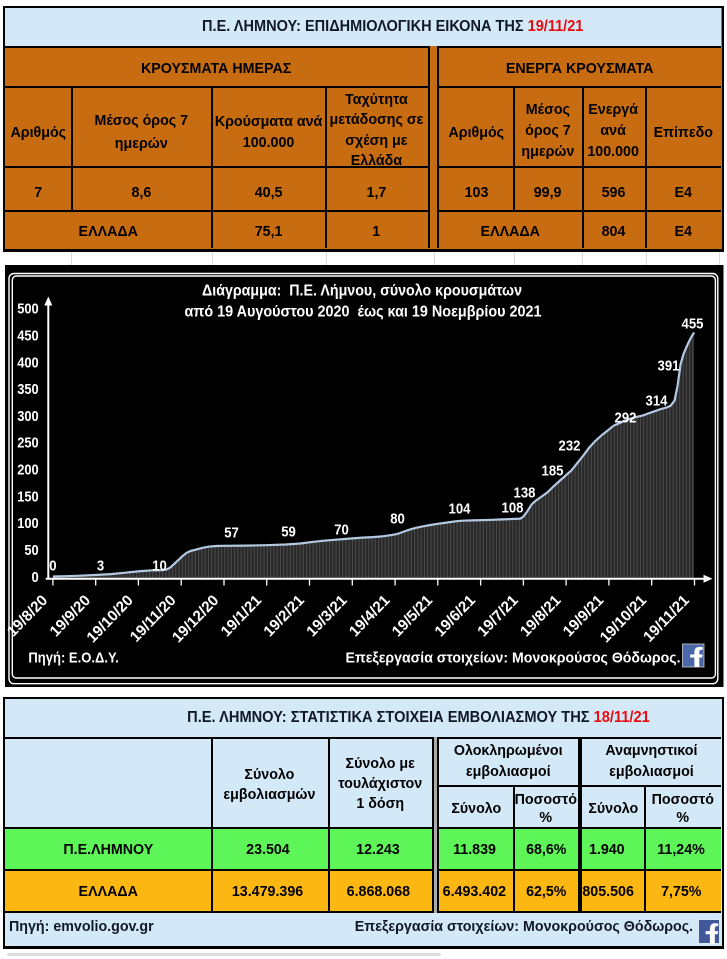 The width and height of the screenshot is (727, 959). I want to click on svg-text: 138, so click(524, 492).